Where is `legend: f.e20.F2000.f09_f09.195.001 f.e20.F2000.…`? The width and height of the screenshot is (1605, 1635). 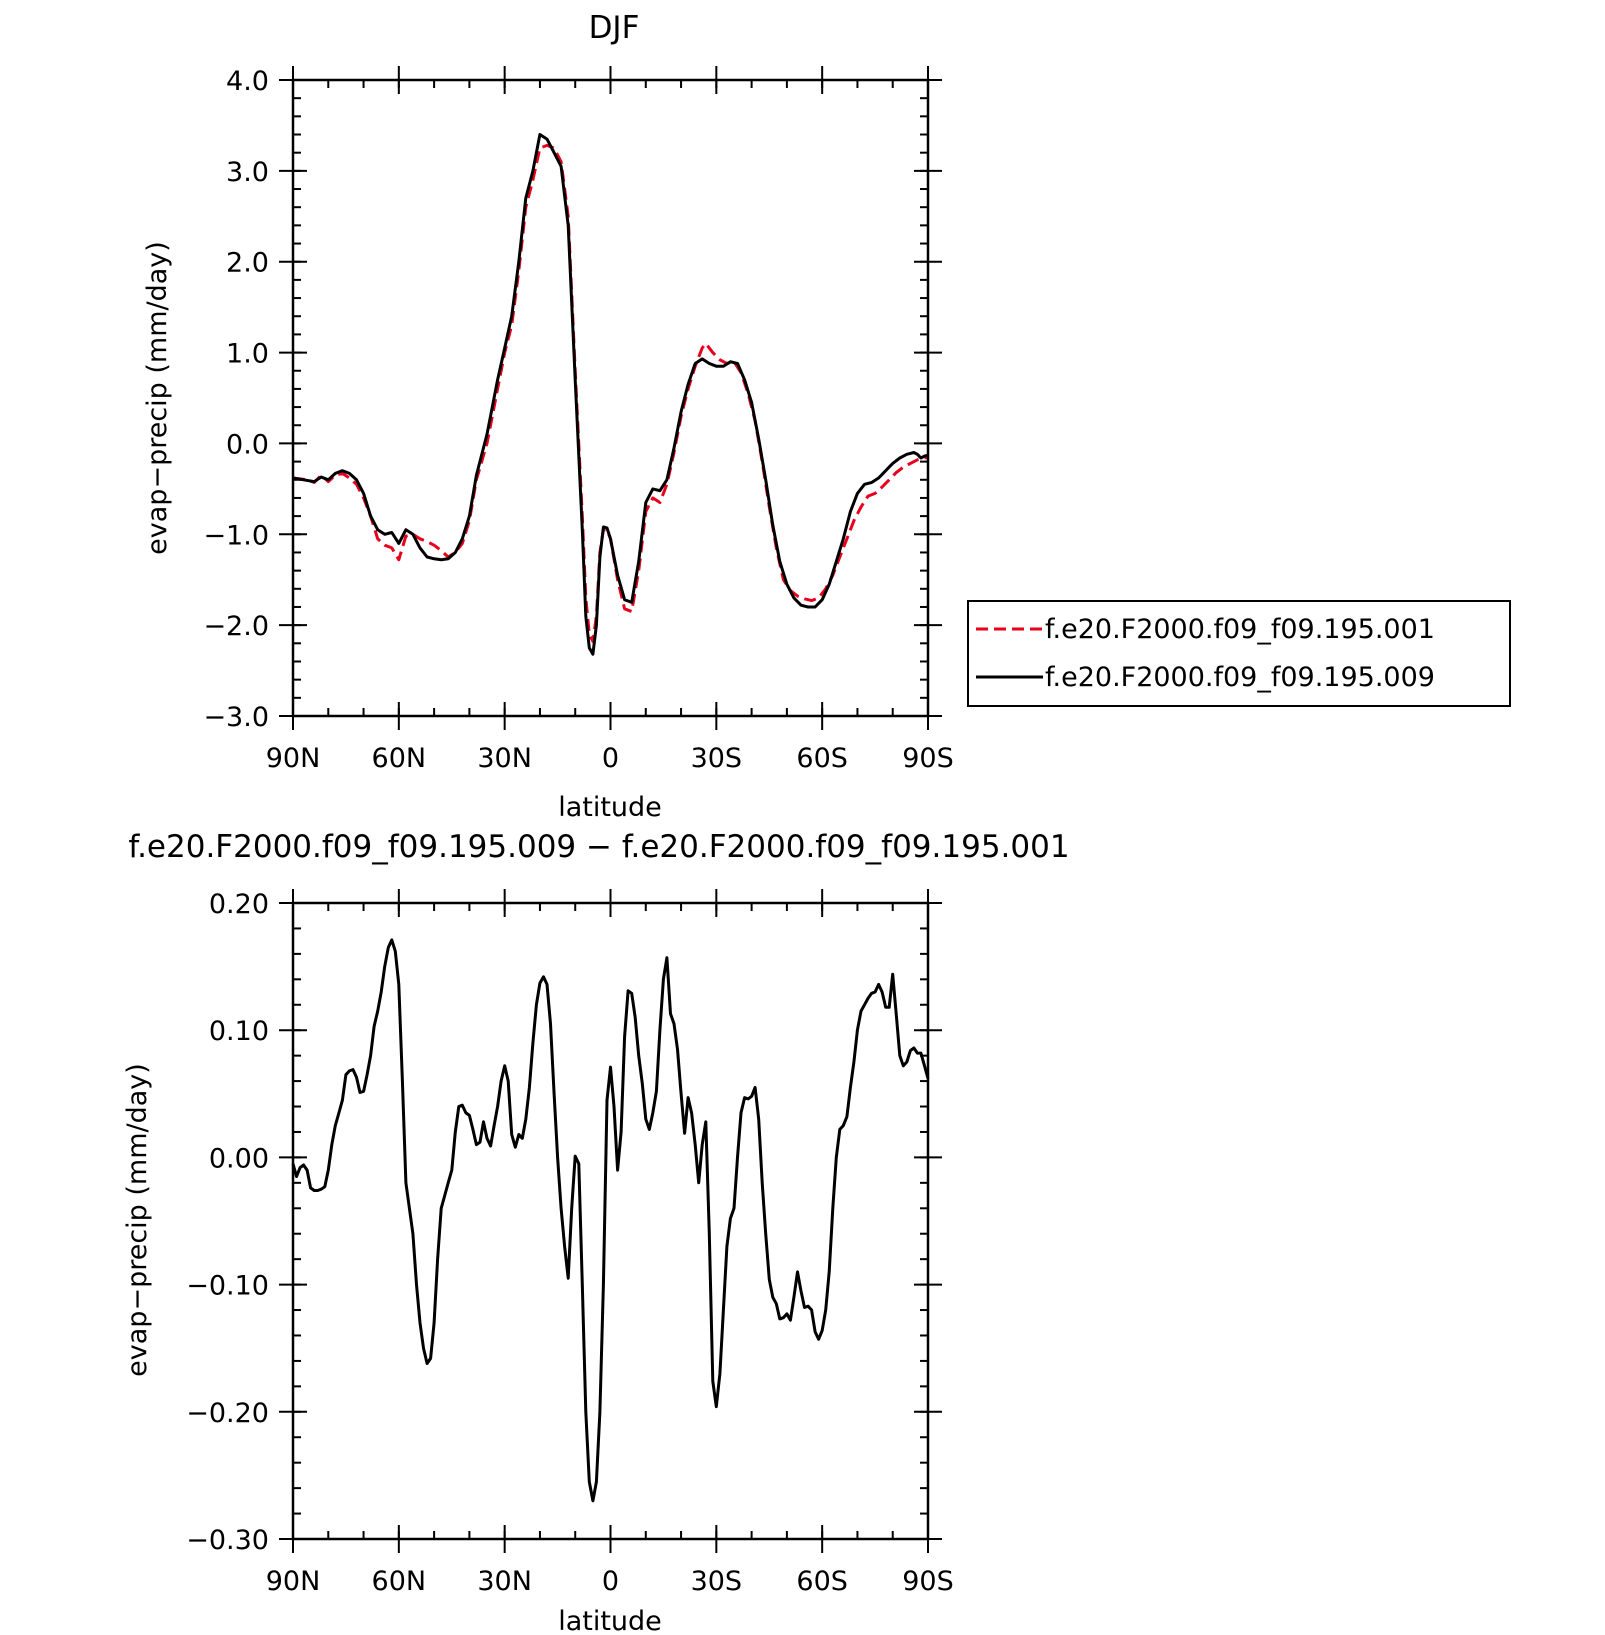 legend: f.e20.F2000.f09_f09.195.001 f.e20.F2000.… is located at coordinates (1239, 653).